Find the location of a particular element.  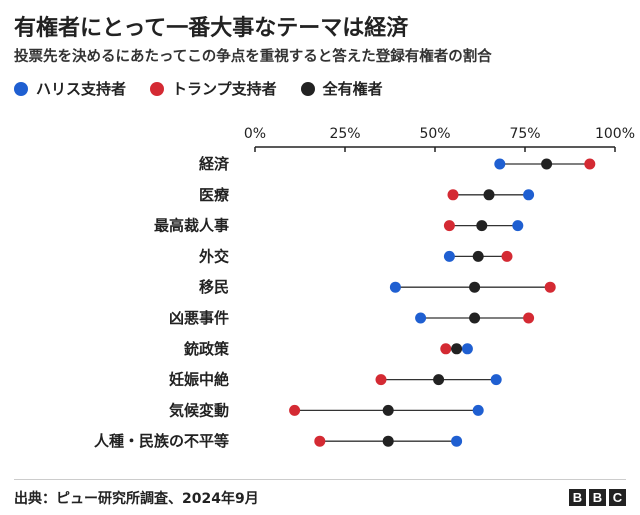

category-label: 経済 is located at coordinates (214, 164).